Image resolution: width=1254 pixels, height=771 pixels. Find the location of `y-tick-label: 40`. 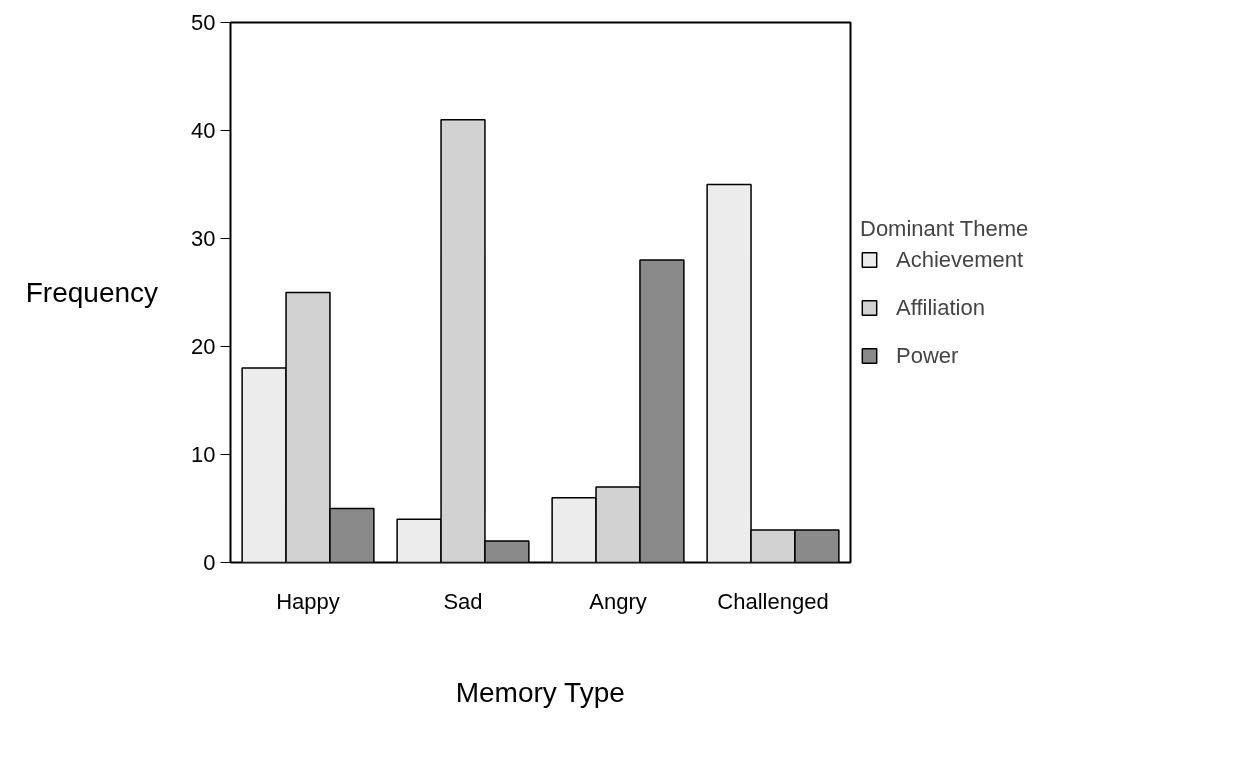

y-tick-label: 40 is located at coordinates (203, 130).